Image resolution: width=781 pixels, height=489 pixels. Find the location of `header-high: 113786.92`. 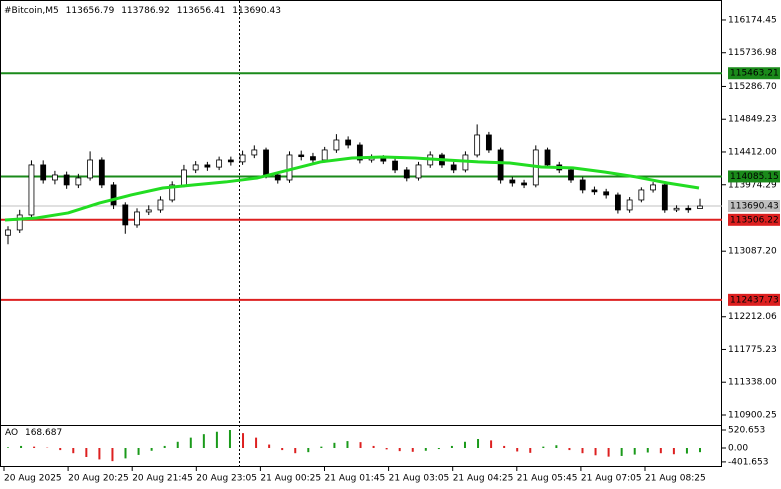

header-high: 113786.92 is located at coordinates (145, 11).